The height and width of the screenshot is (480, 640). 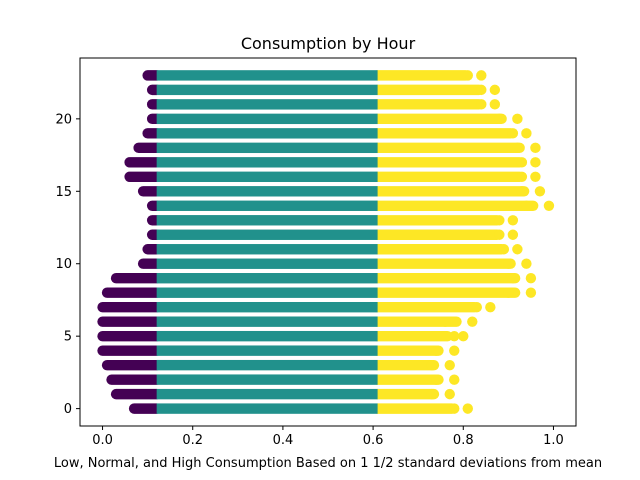 What do you see at coordinates (328, 437) in the screenshot?
I see `x-axis: 0.0 0.2 0.4 0.6 0.8 1.0` at bounding box center [328, 437].